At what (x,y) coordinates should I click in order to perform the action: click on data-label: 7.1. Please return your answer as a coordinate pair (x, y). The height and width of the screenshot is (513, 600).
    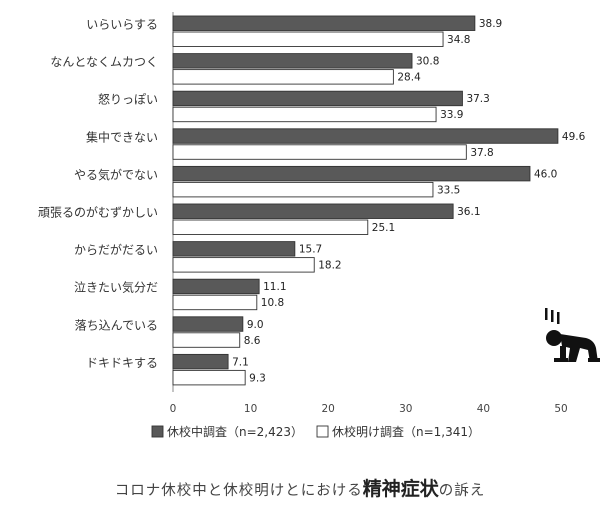
    Looking at the image, I should click on (240, 362).